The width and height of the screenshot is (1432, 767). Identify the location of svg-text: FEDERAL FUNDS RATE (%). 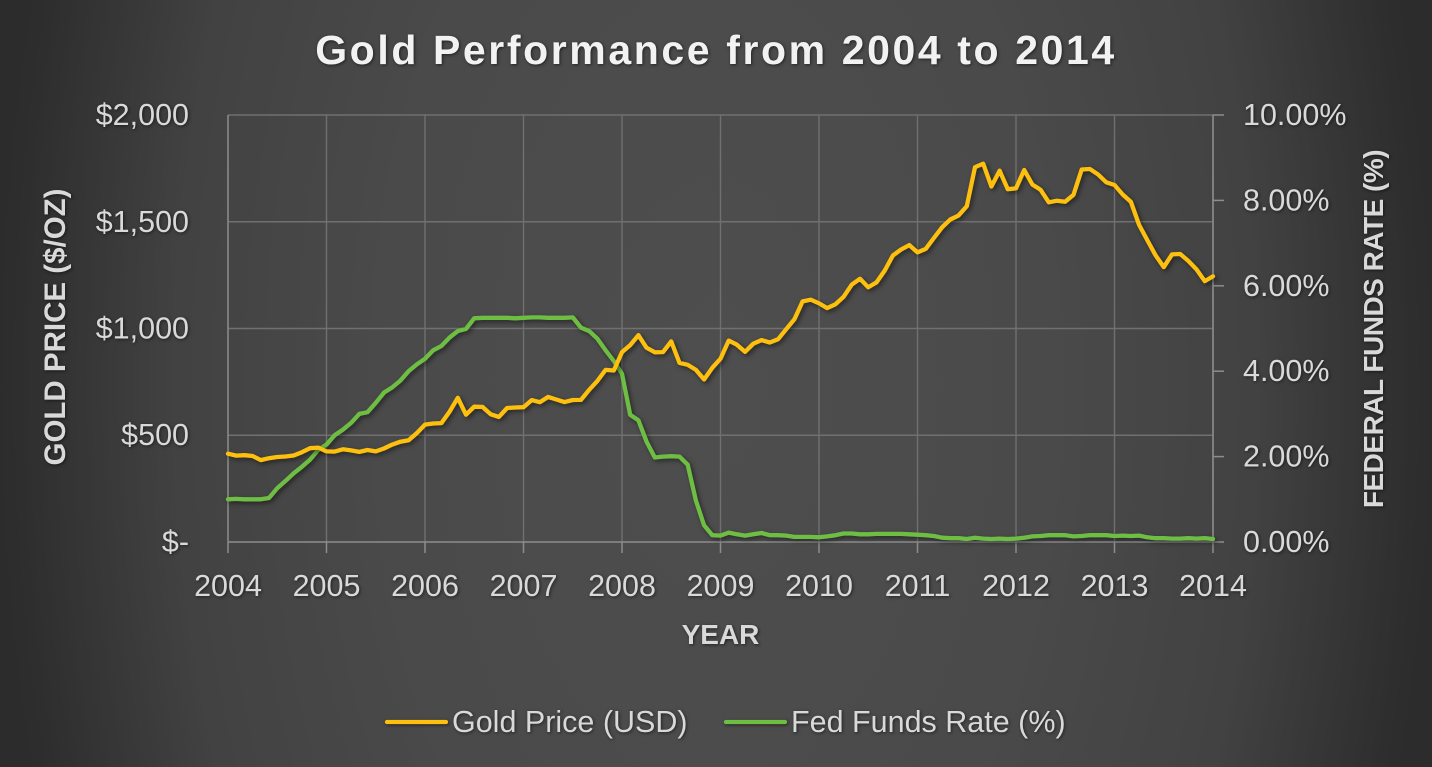
(1373, 329).